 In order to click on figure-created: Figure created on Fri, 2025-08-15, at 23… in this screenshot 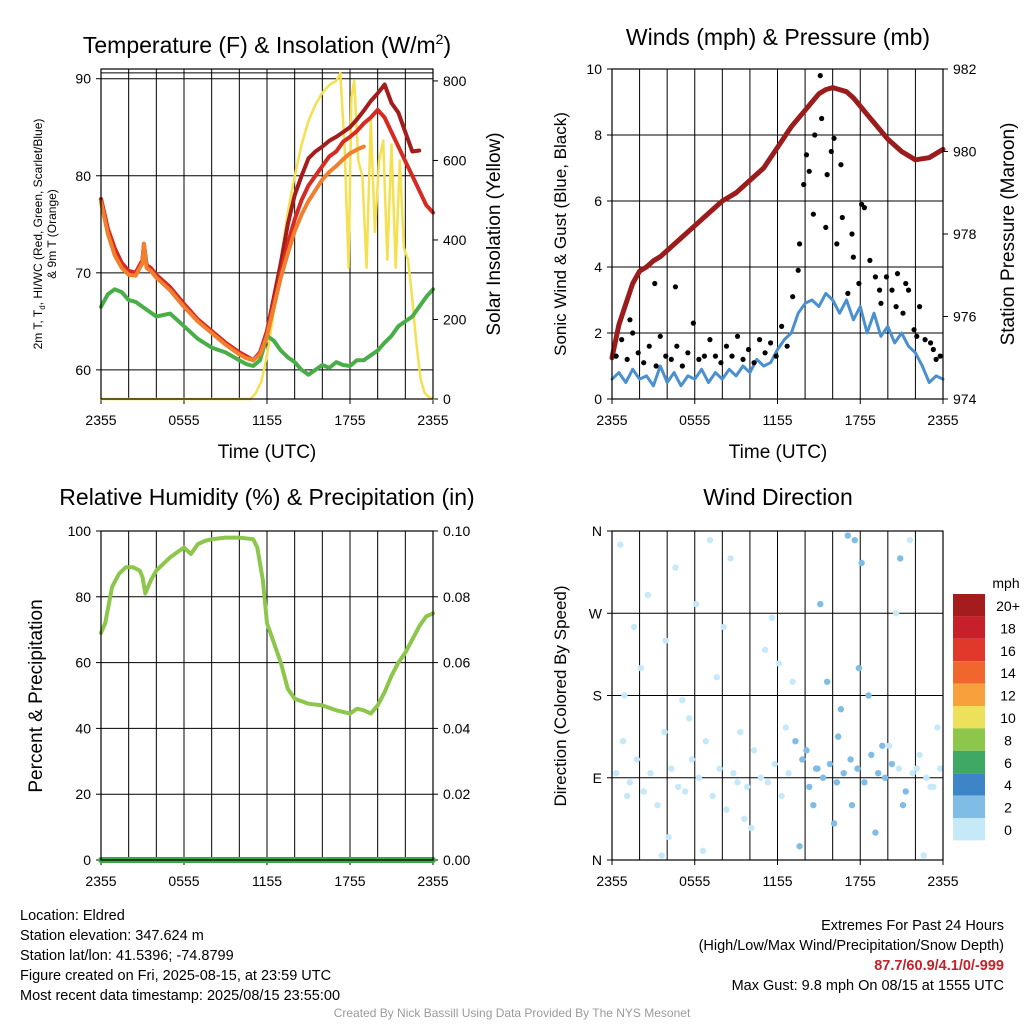, I will do `click(176, 976)`.